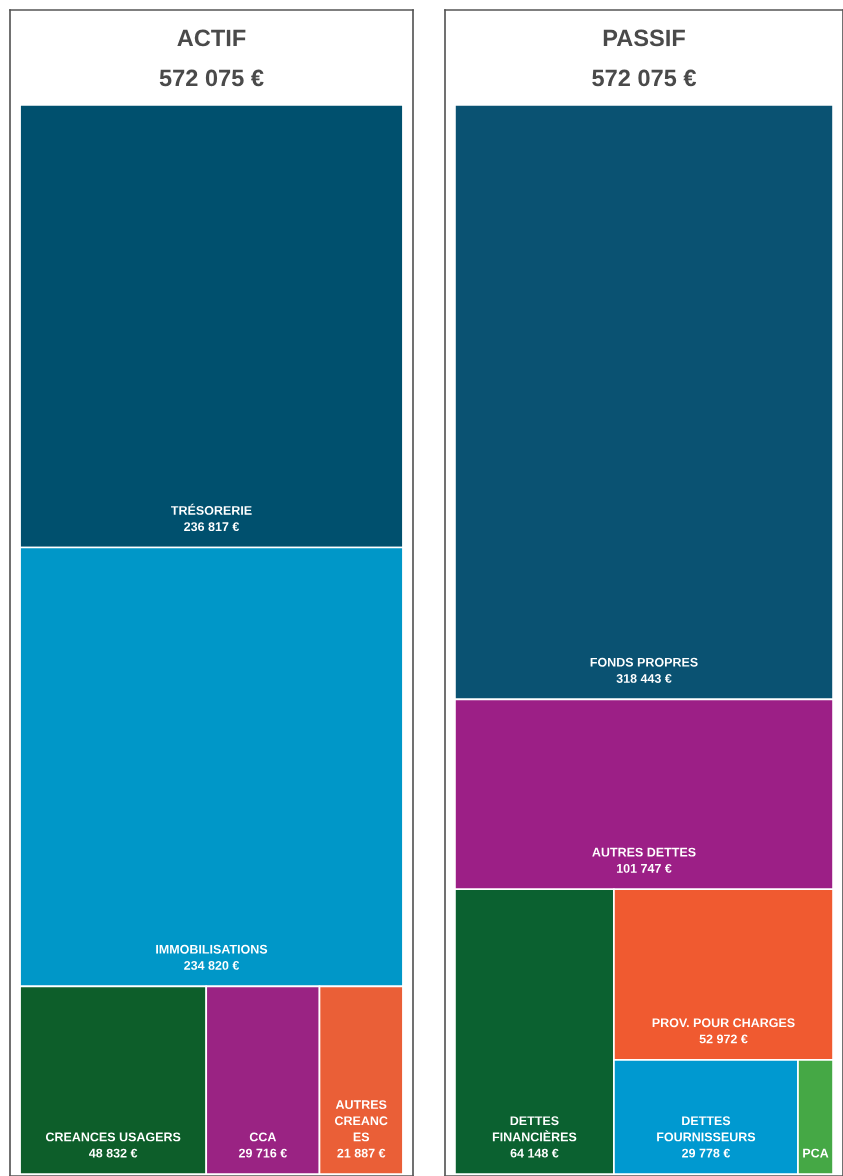 This screenshot has width=843, height=1176. Describe the element at coordinates (211, 509) in the screenshot. I see `category-label: TRÉSORERIE` at that location.